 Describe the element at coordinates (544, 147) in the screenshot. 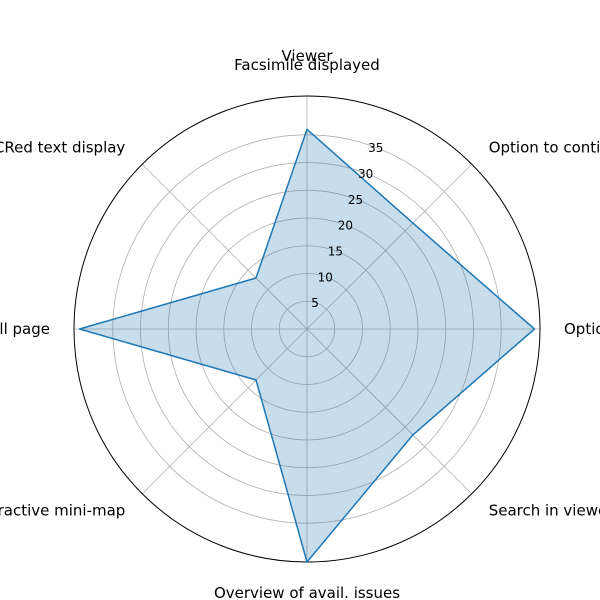

I see `category-label: Option to continue to next result` at that location.